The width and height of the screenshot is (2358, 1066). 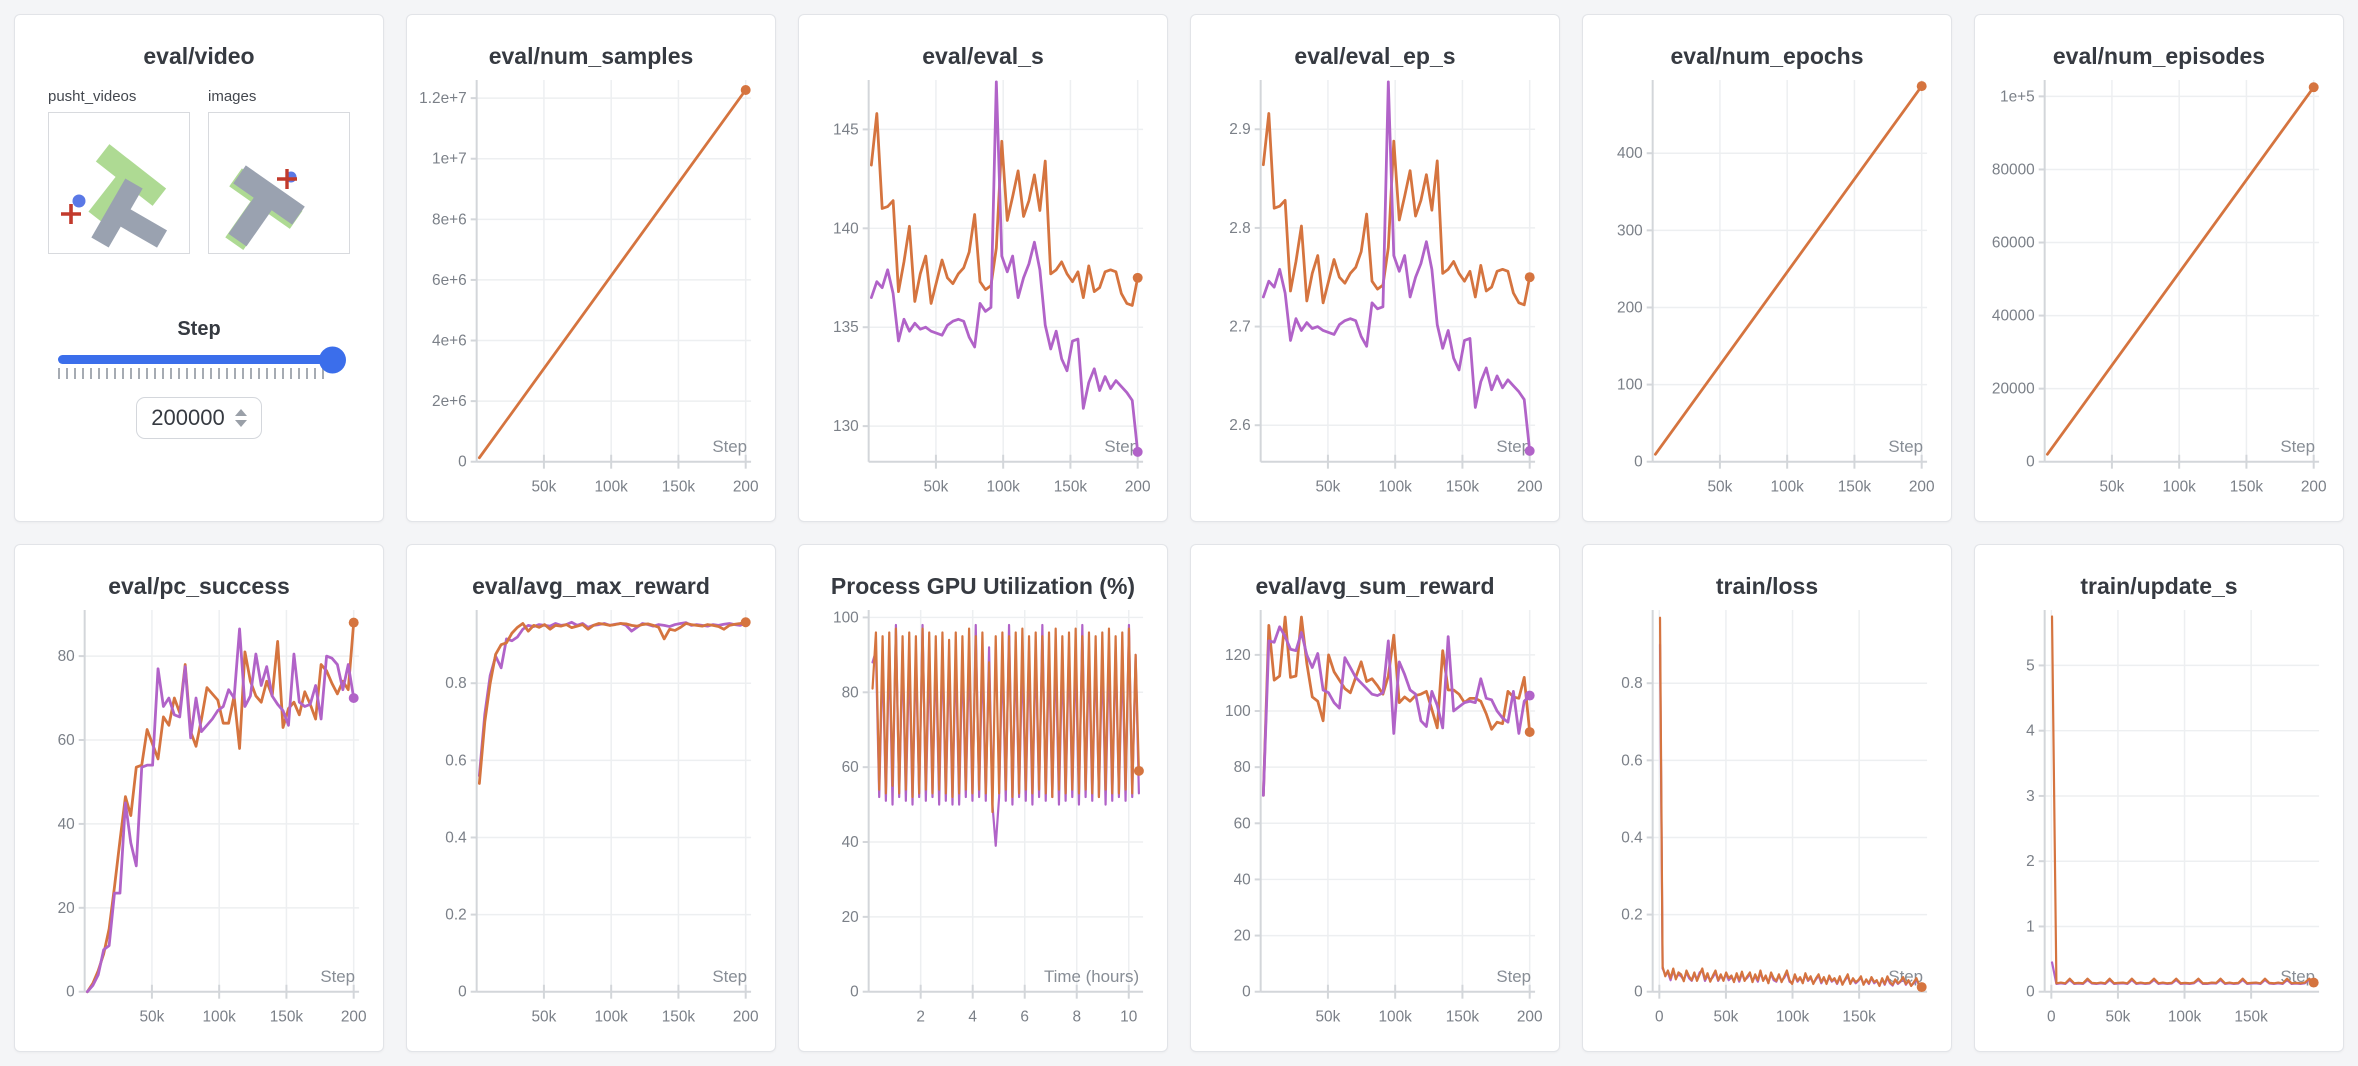 What do you see at coordinates (265, 208) in the screenshot?
I see `pusht-image-icon` at bounding box center [265, 208].